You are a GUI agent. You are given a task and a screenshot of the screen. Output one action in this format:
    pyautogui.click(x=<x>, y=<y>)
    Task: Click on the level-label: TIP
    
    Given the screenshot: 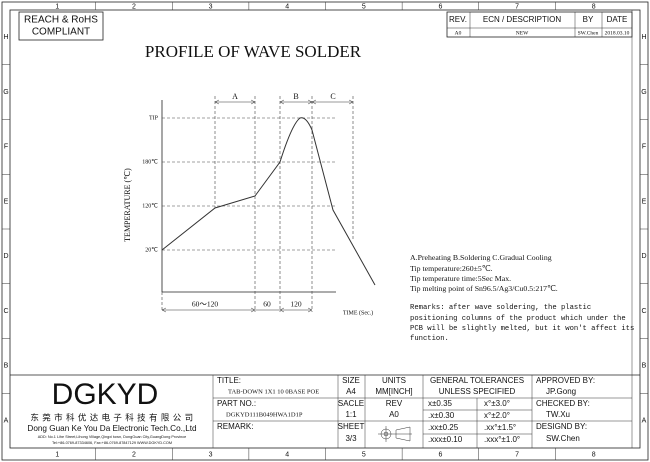 What is the action you would take?
    pyautogui.click(x=154, y=118)
    